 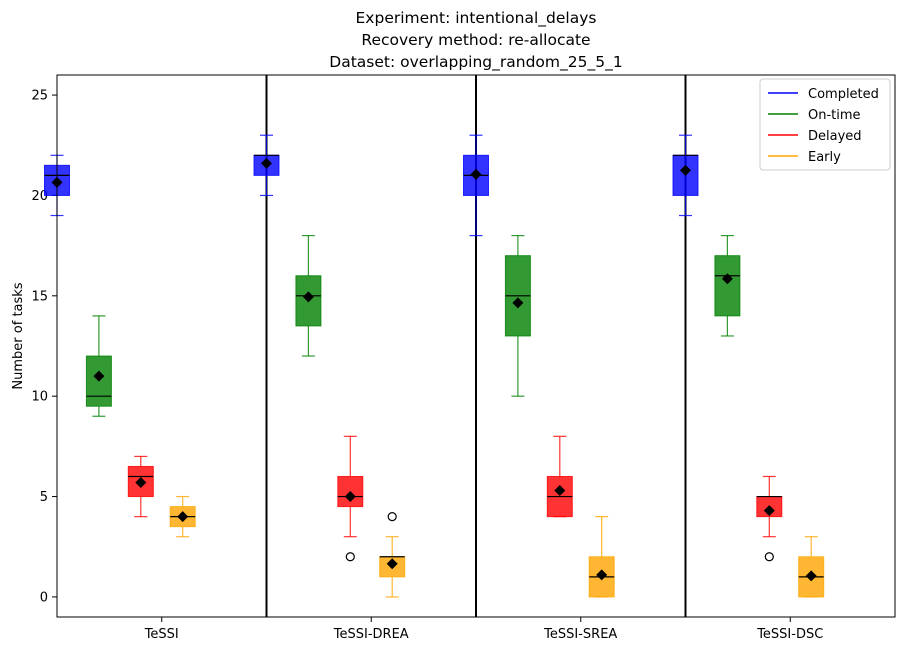 I want to click on box-on-time-tessi, so click(x=98, y=366).